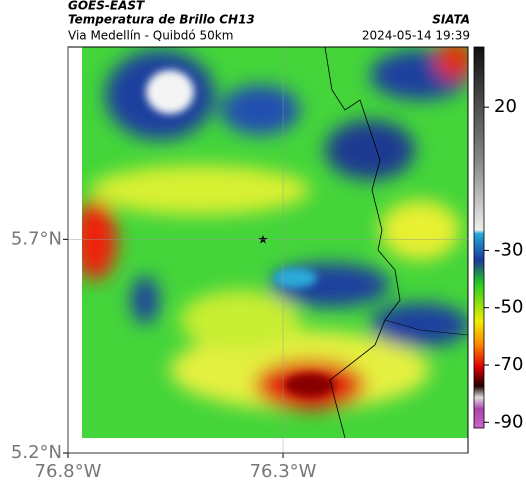 Image resolution: width=526 pixels, height=495 pixels. Describe the element at coordinates (36, 238) in the screenshot. I see `y-tick-label: 5.7°N` at that location.